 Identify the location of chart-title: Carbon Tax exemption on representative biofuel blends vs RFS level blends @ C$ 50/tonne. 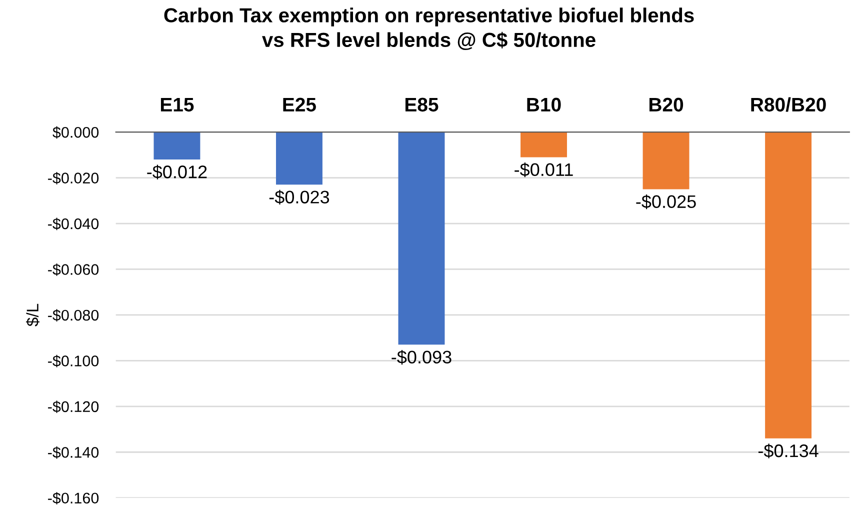
(429, 29).